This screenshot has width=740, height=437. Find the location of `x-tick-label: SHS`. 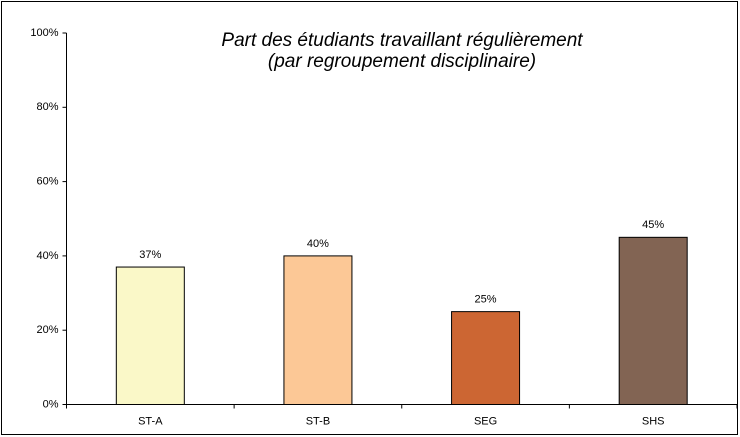

x-tick-label: SHS is located at coordinates (653, 421).